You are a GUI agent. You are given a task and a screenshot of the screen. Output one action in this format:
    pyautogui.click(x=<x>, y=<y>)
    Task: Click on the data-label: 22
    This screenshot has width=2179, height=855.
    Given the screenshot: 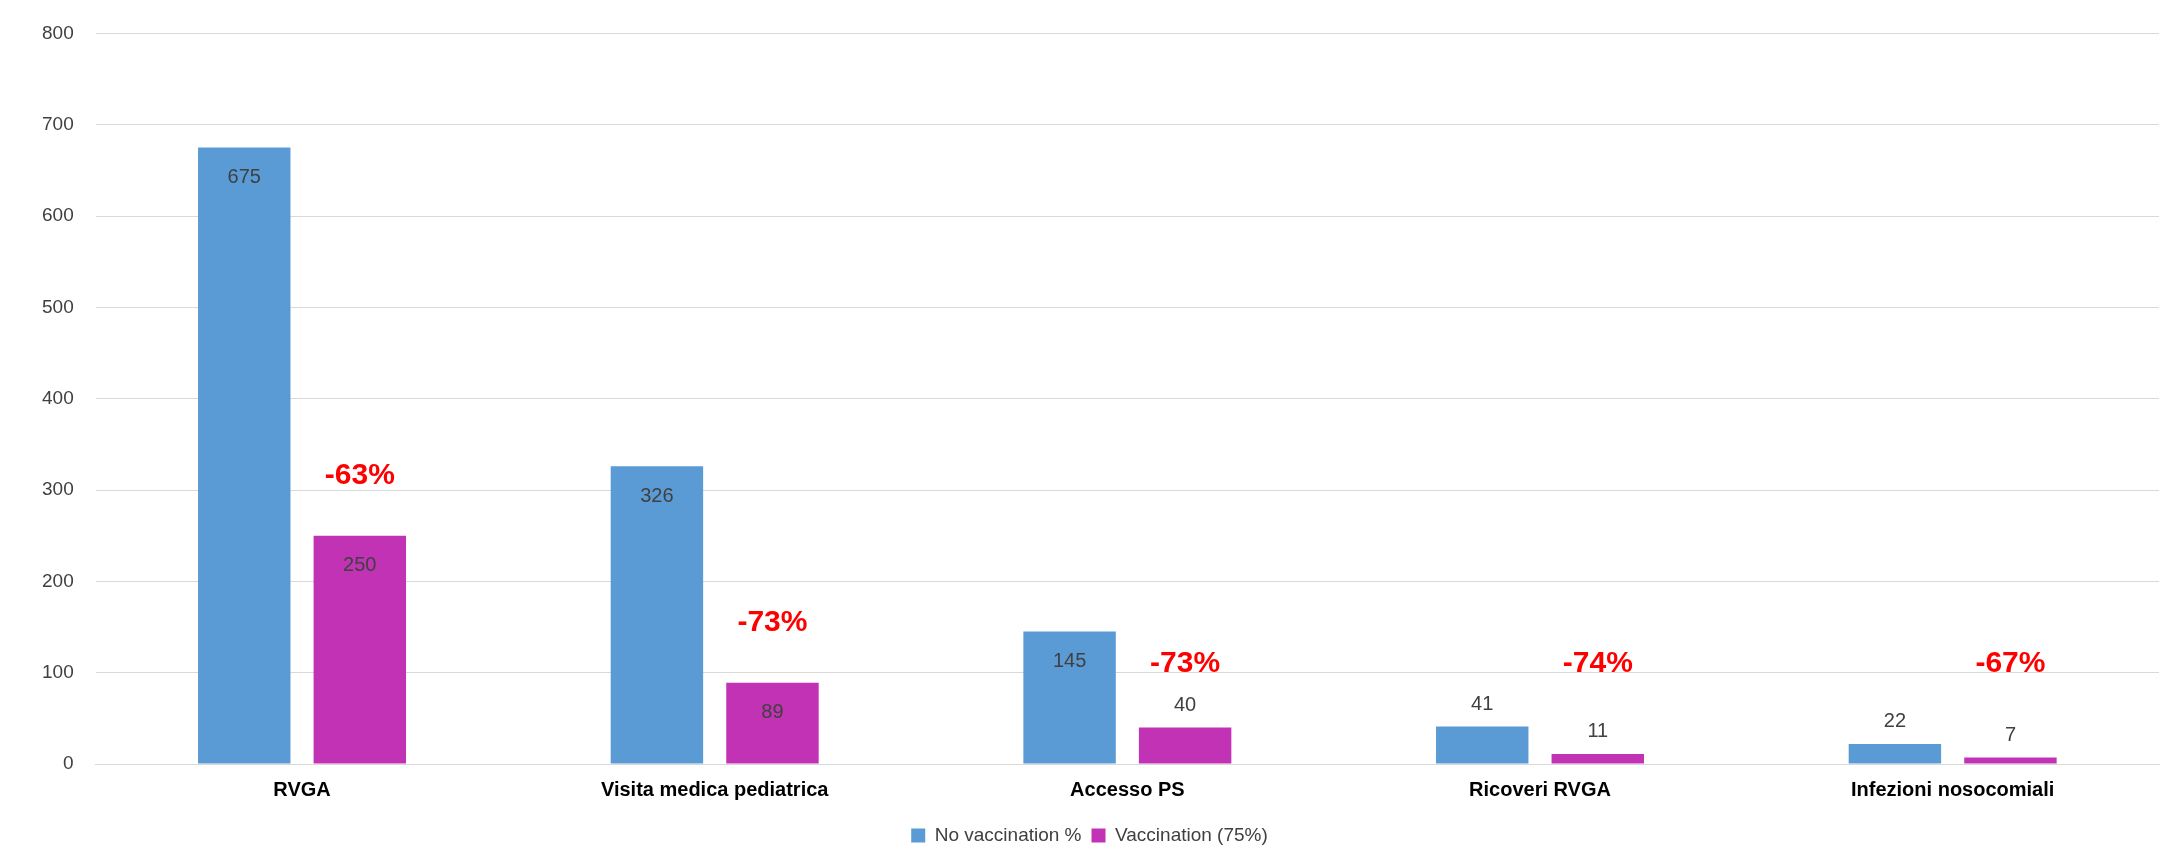 What is the action you would take?
    pyautogui.click(x=1895, y=720)
    